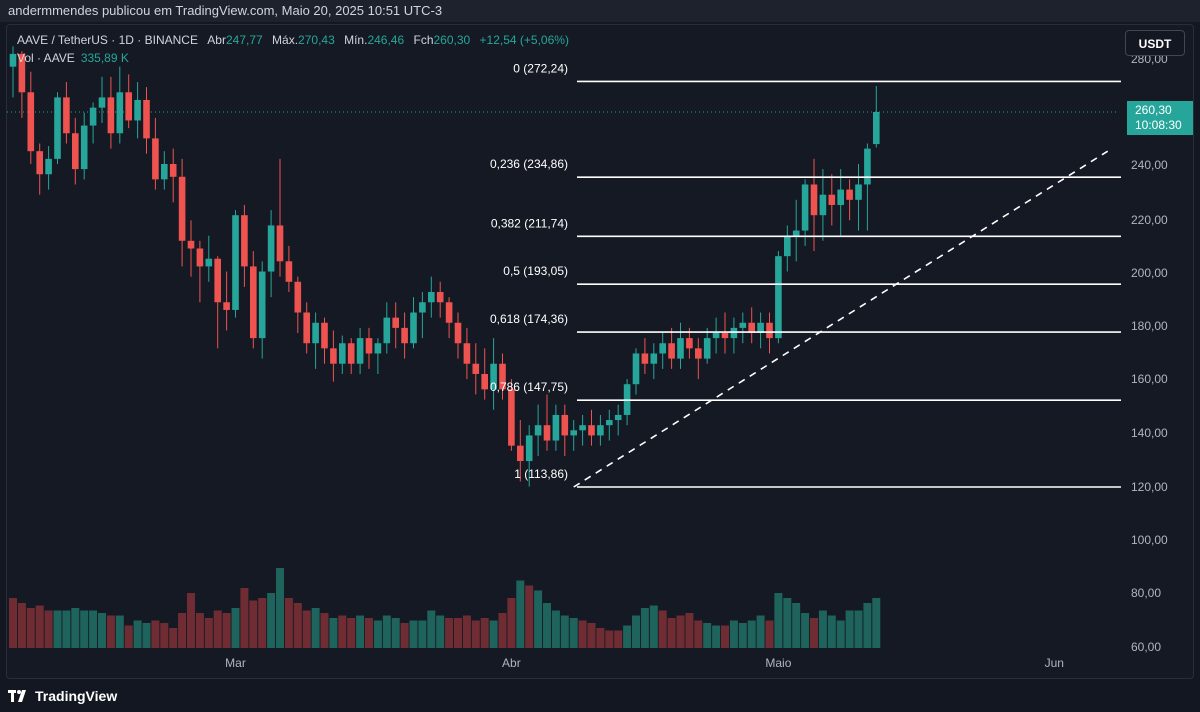 The height and width of the screenshot is (712, 1200). What do you see at coordinates (46, 58) in the screenshot?
I see `volume-label: Vol · AAVE` at bounding box center [46, 58].